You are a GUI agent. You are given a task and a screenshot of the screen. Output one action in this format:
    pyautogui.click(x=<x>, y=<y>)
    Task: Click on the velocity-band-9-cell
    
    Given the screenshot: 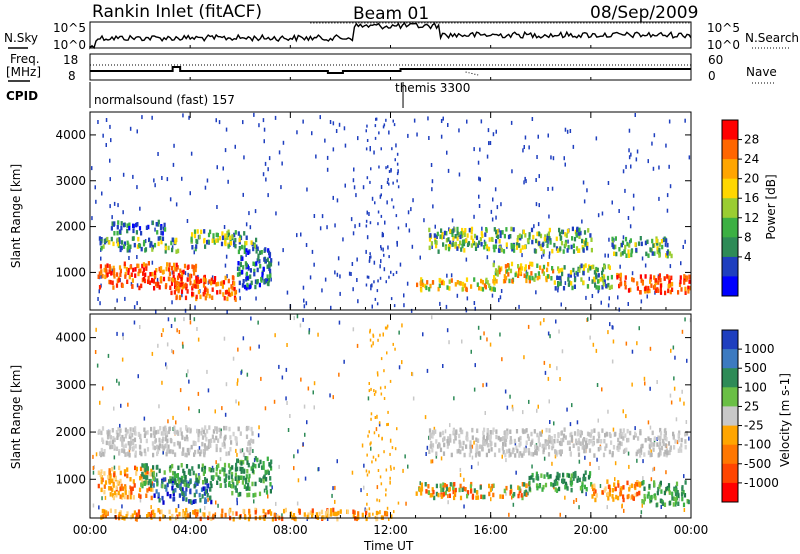 What is the action you would take?
    pyautogui.click(x=618, y=485)
    